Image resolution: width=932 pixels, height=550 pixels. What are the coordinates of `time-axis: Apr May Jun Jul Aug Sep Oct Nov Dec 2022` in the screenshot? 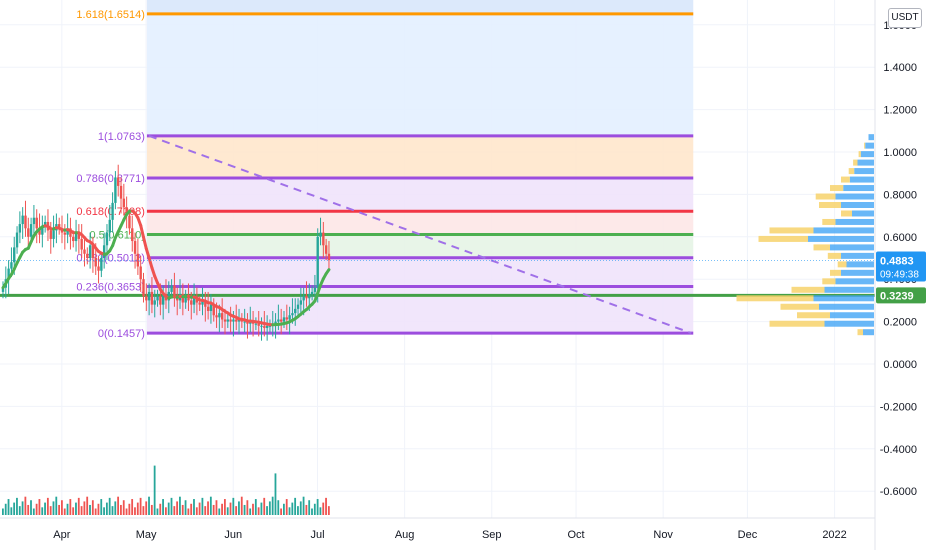 It's located at (450, 535).